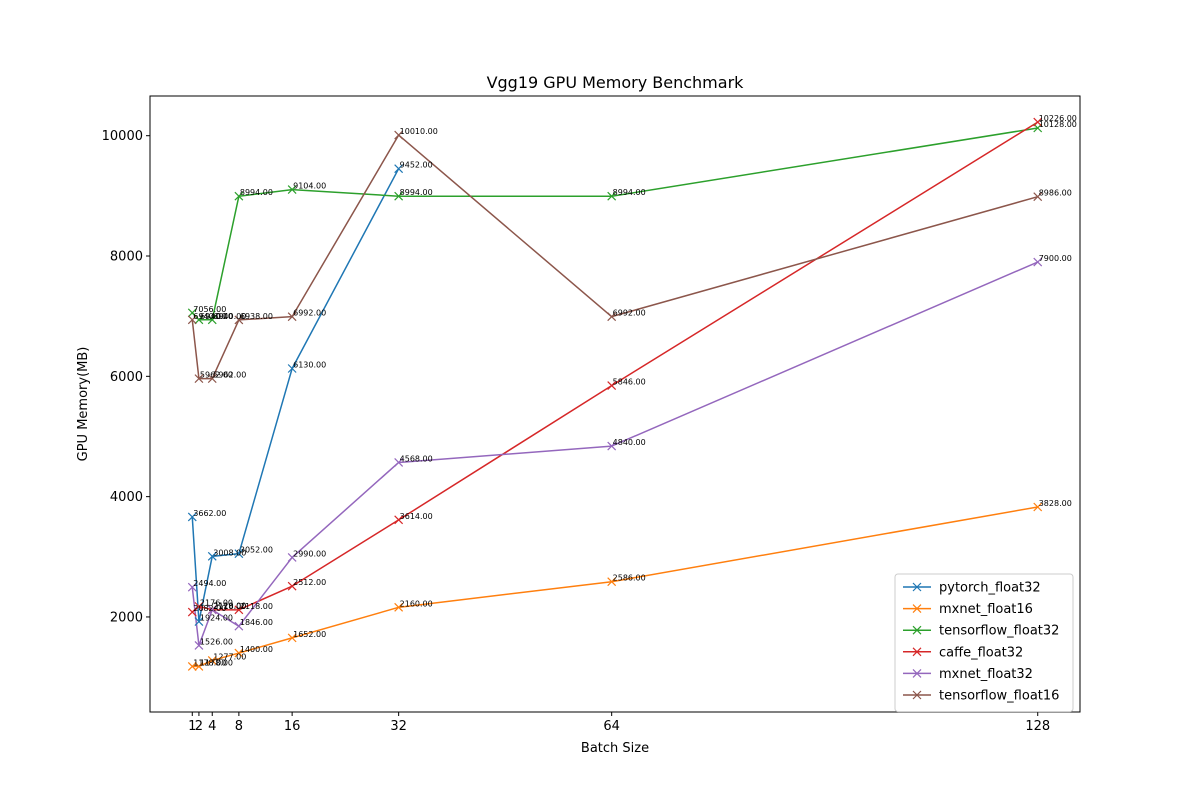  Describe the element at coordinates (917, 630) in the screenshot. I see `legend-marker-tensorflow-float32` at that location.